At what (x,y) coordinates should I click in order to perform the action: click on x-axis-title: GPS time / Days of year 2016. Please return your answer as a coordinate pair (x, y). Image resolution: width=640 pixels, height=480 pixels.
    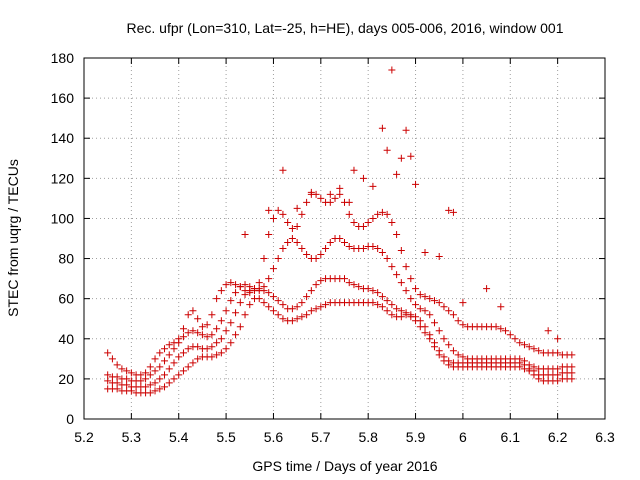
    Looking at the image, I should click on (344, 466).